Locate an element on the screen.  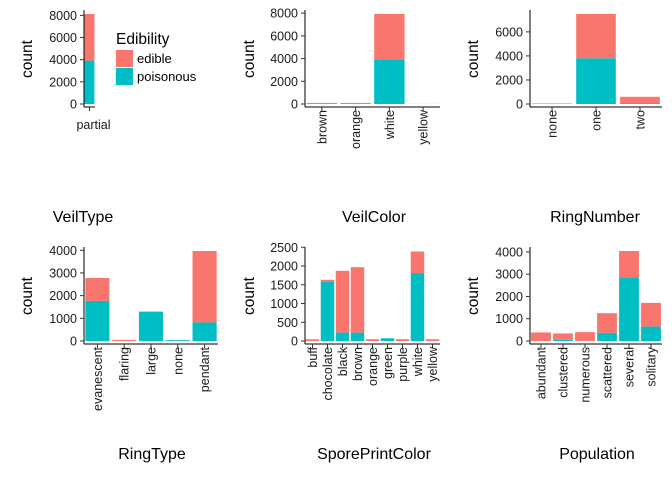
legend: Edibility edible poisonous is located at coordinates (156, 58).